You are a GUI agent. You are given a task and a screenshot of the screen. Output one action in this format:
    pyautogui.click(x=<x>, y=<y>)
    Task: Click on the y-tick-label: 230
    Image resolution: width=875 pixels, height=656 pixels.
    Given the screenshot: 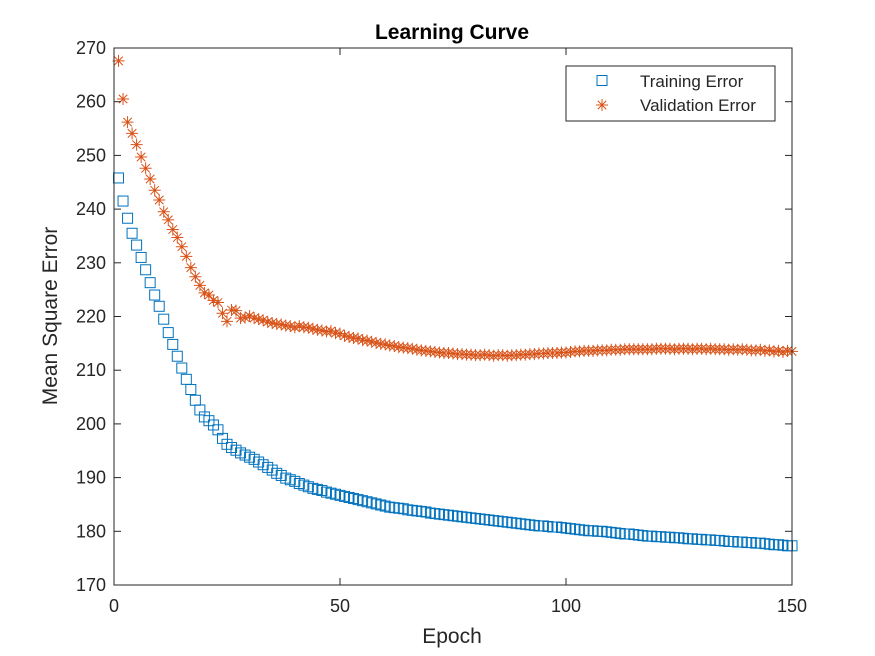 What is the action you would take?
    pyautogui.click(x=91, y=263)
    